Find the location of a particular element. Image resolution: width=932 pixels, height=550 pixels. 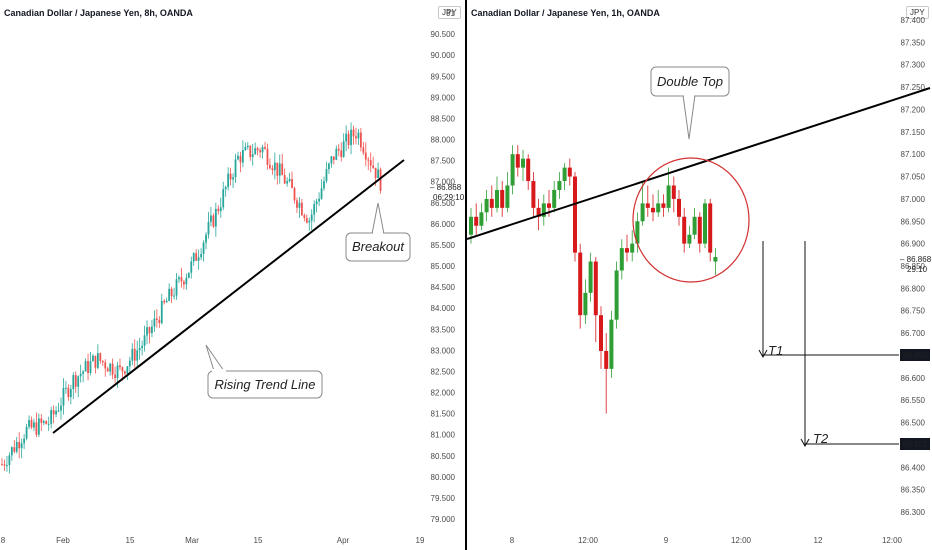

callout-pointer is located at coordinates (378, 218).